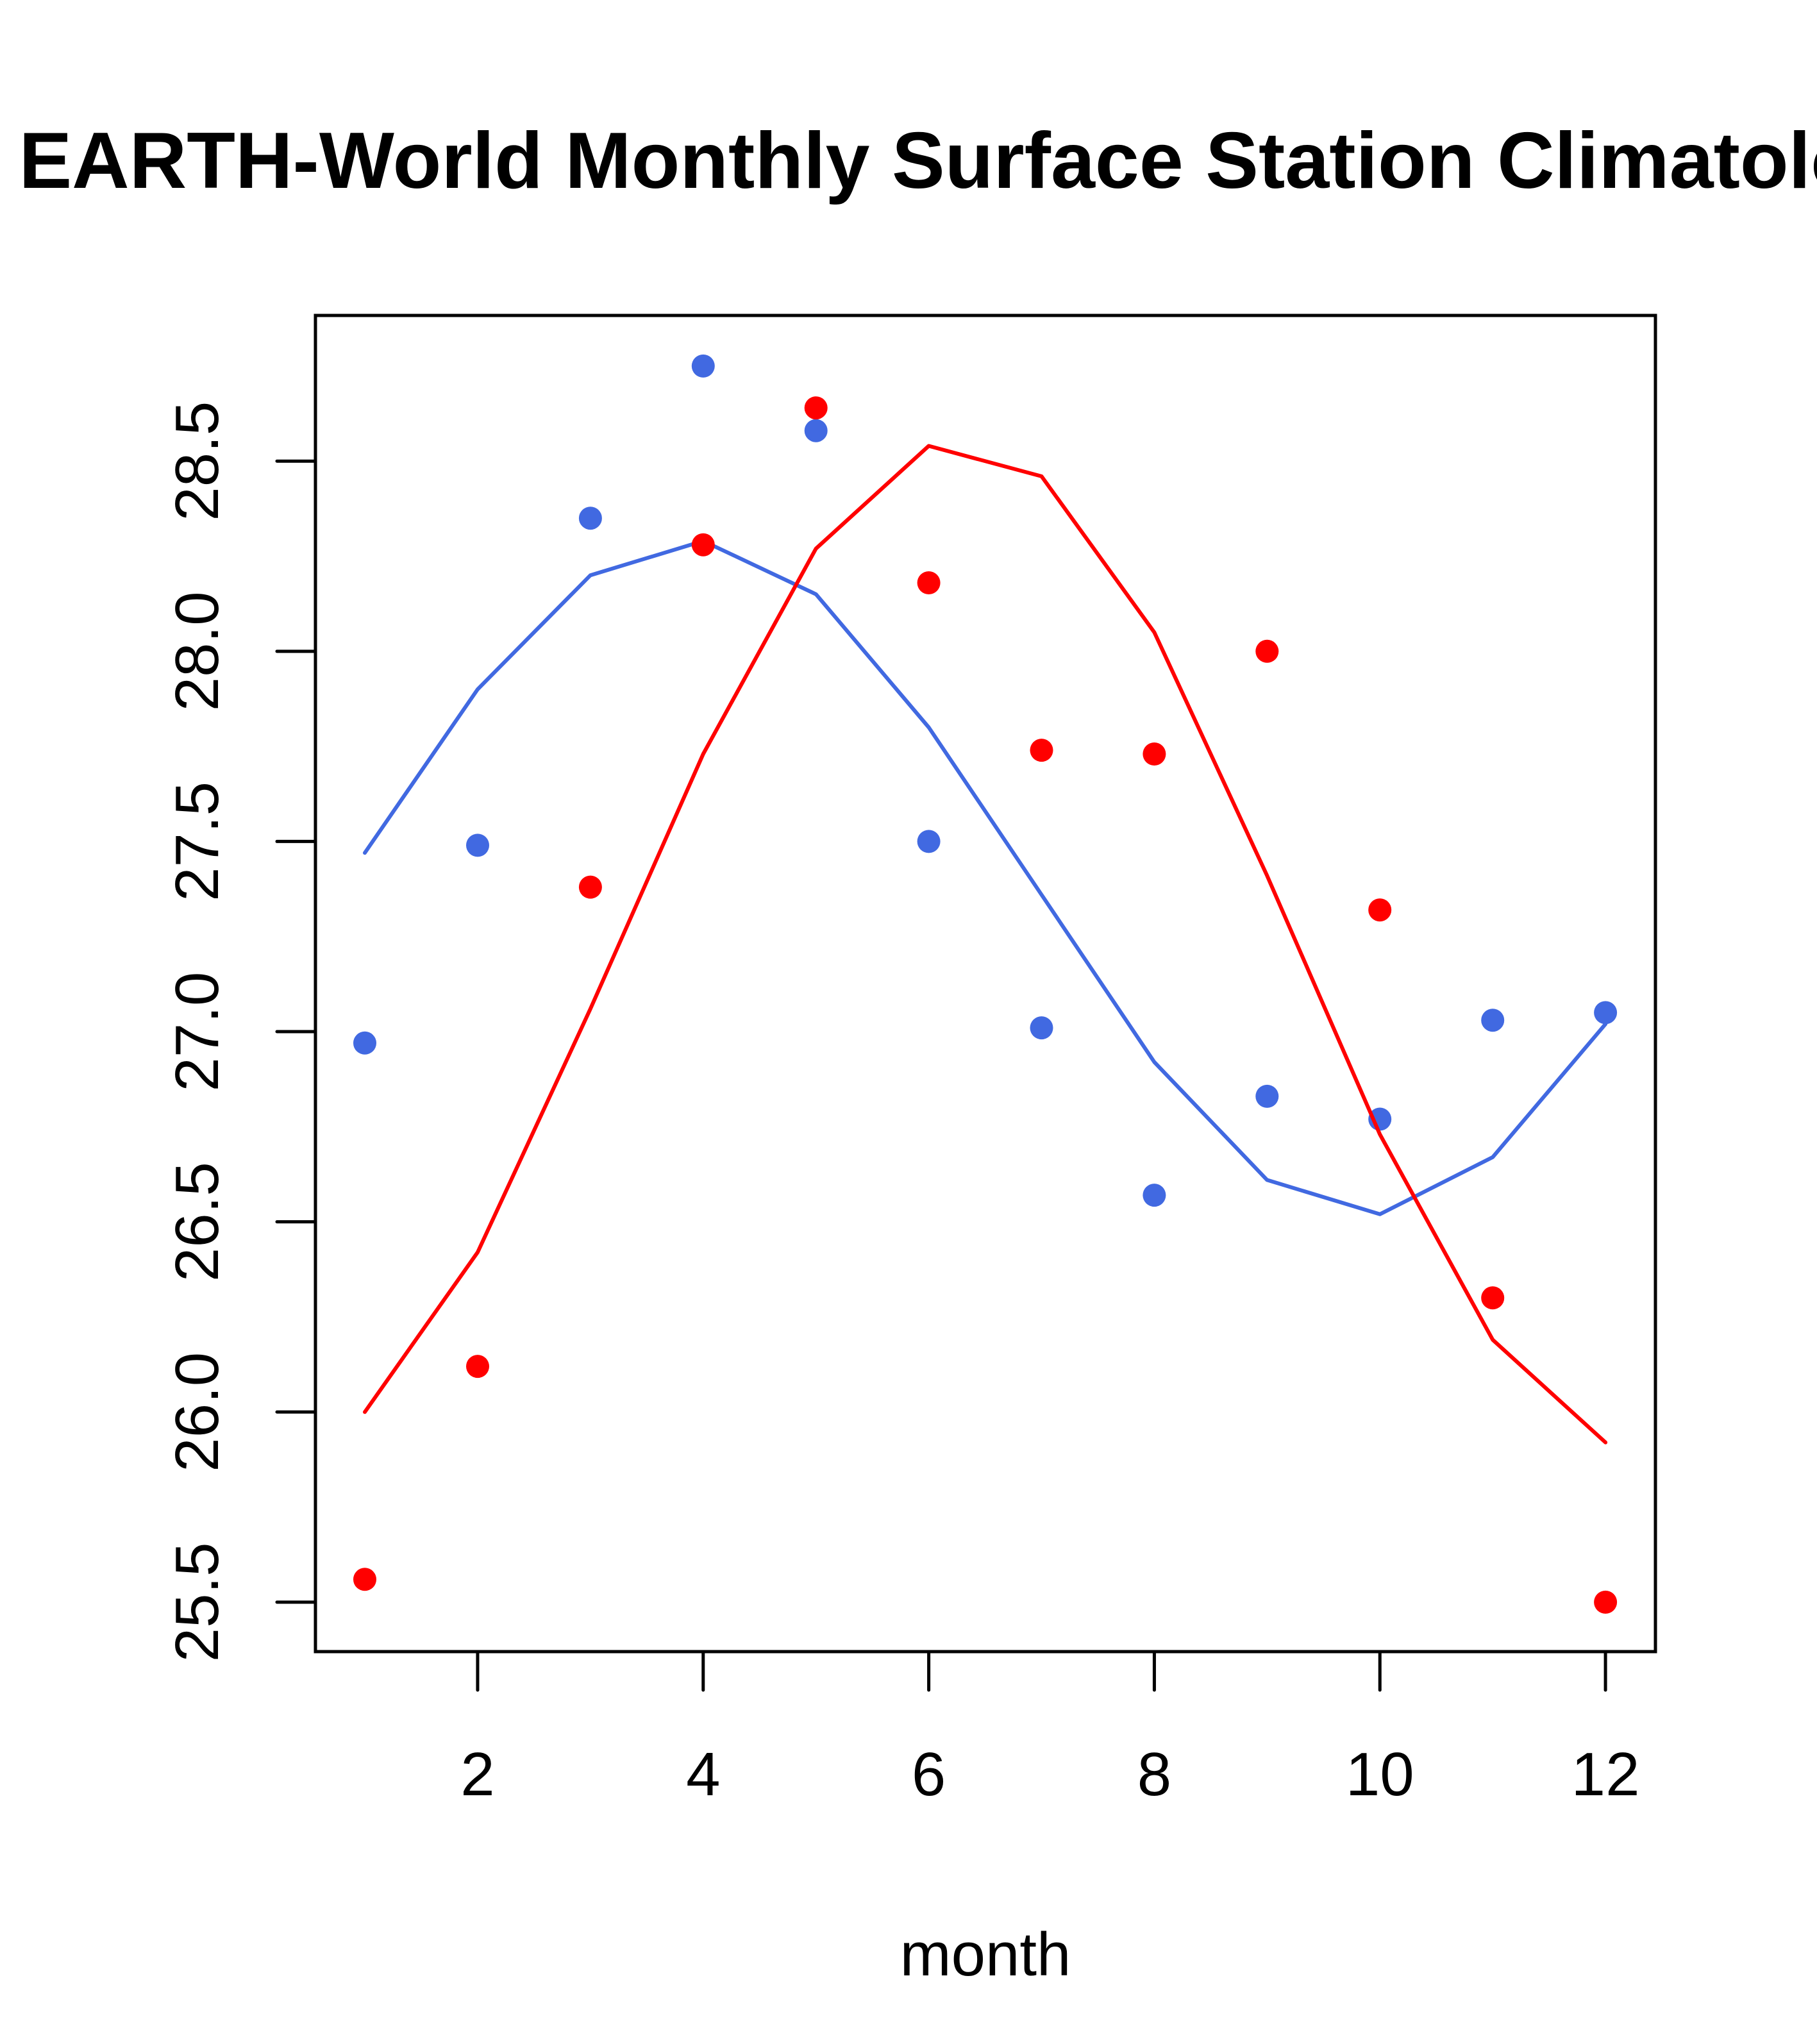 Image resolution: width=1817 pixels, height=2044 pixels. Describe the element at coordinates (197, 651) in the screenshot. I see `y-tick-label-28: 28.0` at that location.